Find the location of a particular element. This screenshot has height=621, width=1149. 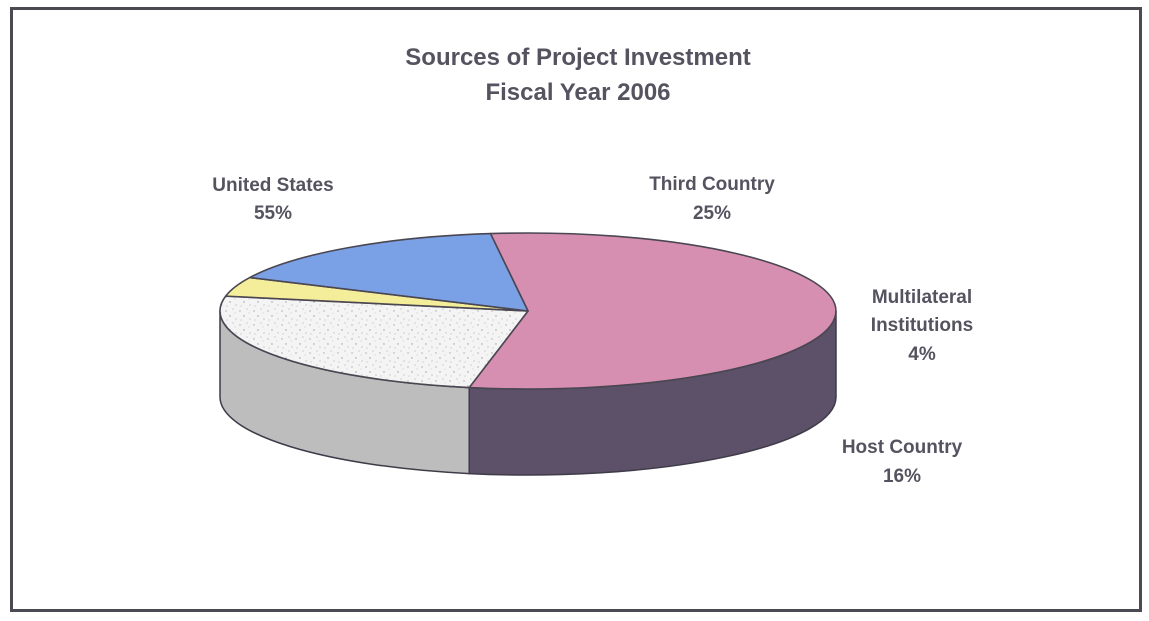

value-label-multilateral: 4% is located at coordinates (922, 354).